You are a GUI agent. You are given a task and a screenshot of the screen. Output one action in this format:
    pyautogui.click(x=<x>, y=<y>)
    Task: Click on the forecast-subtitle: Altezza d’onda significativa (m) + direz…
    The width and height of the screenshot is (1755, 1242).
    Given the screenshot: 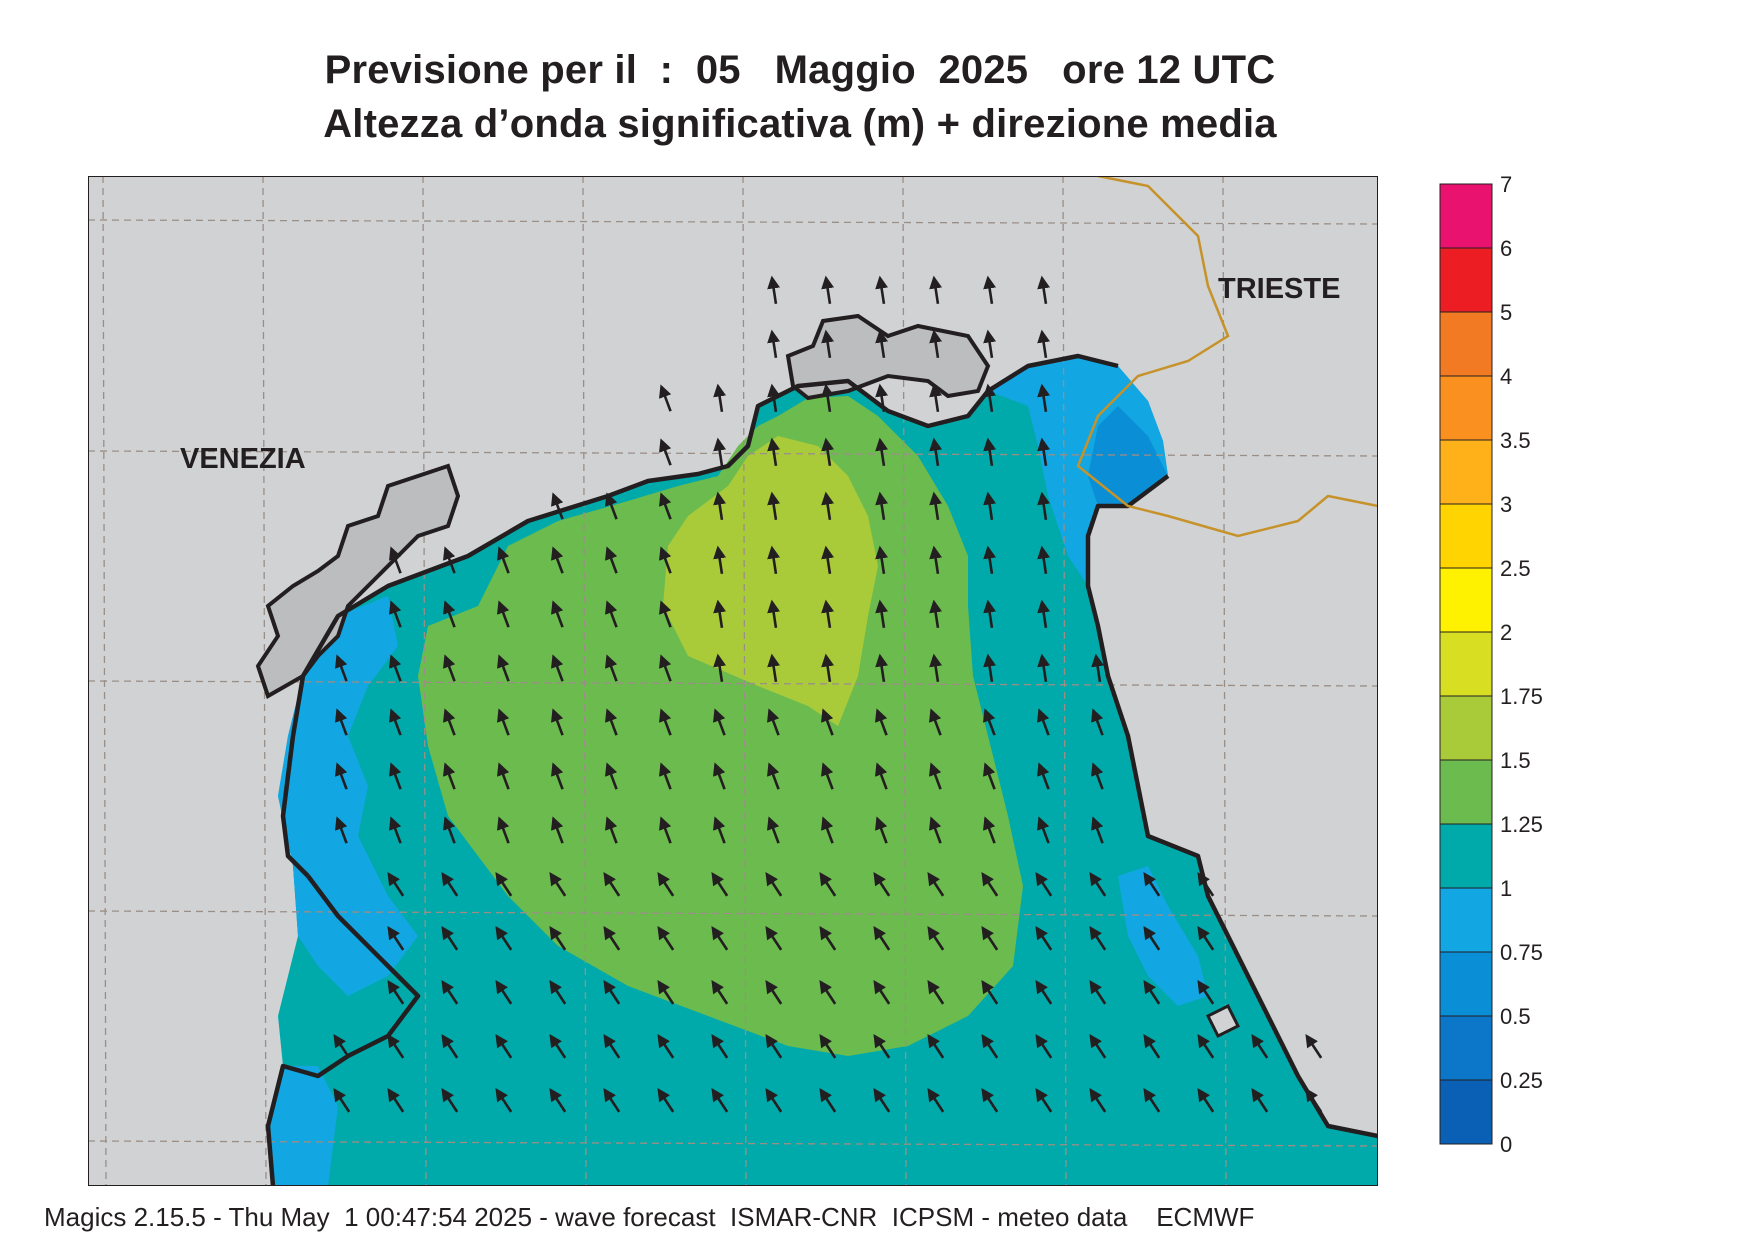 What is the action you would take?
    pyautogui.click(x=800, y=124)
    